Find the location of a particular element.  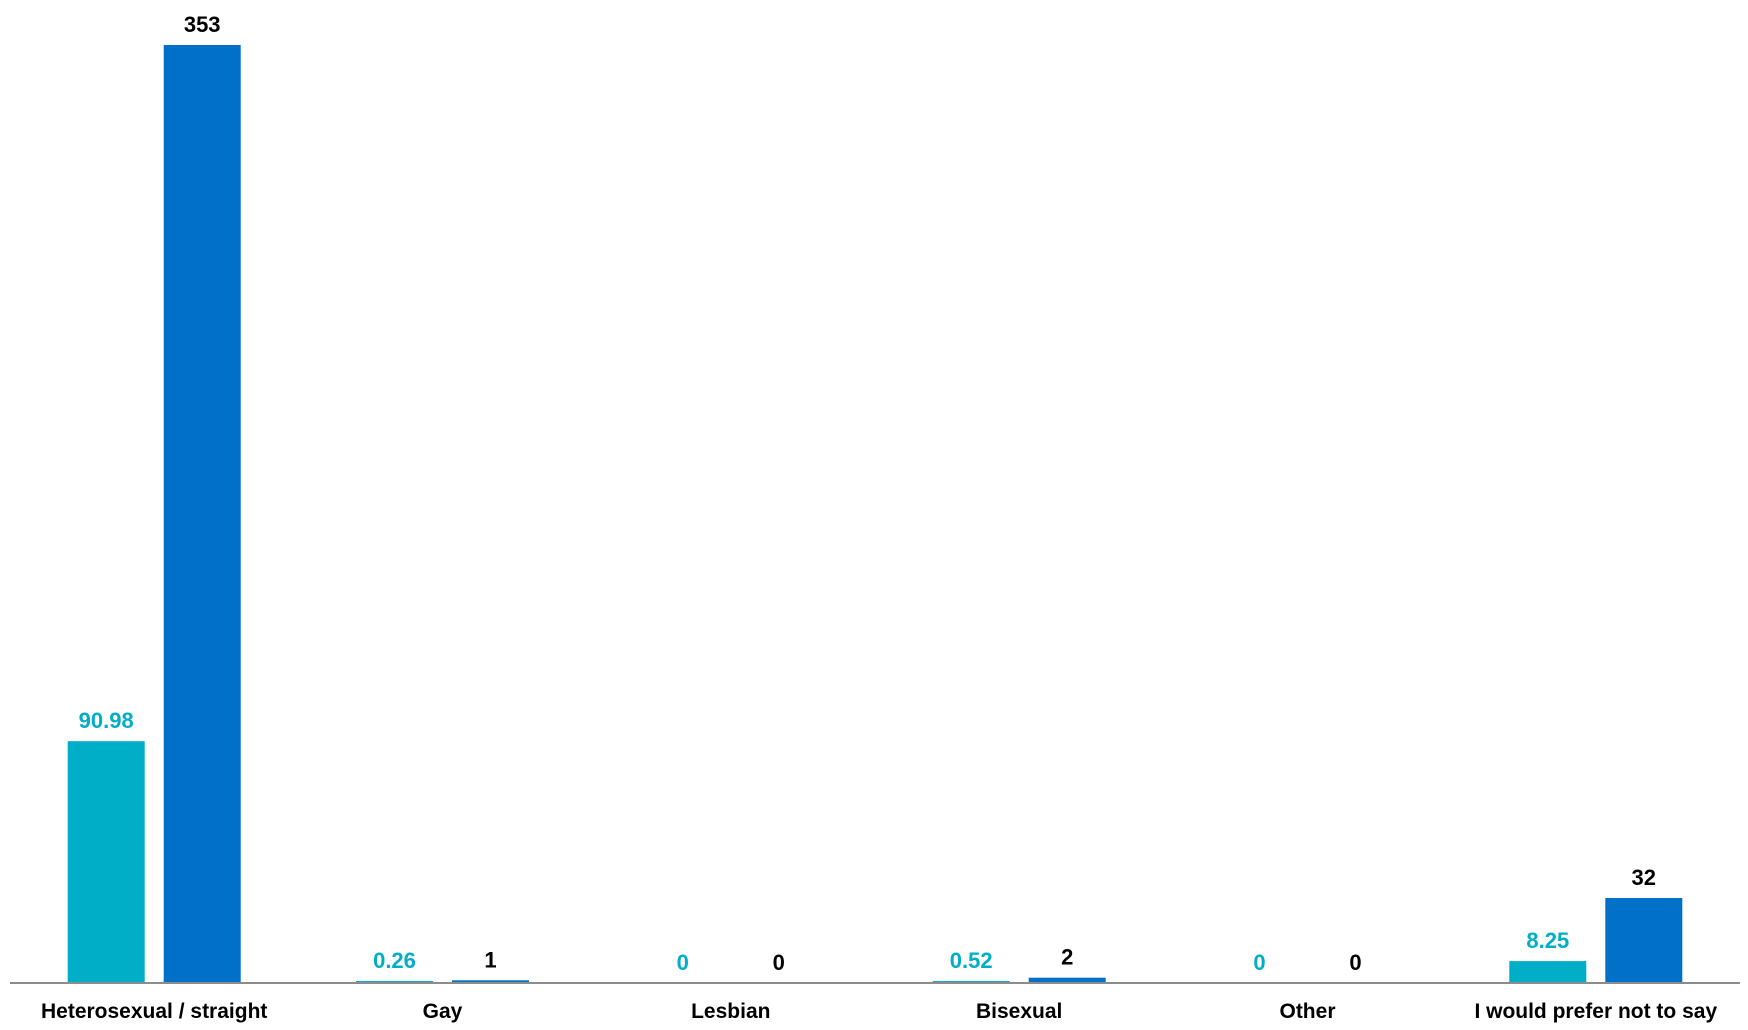

value-label-series2-0: 353 is located at coordinates (202, 24).